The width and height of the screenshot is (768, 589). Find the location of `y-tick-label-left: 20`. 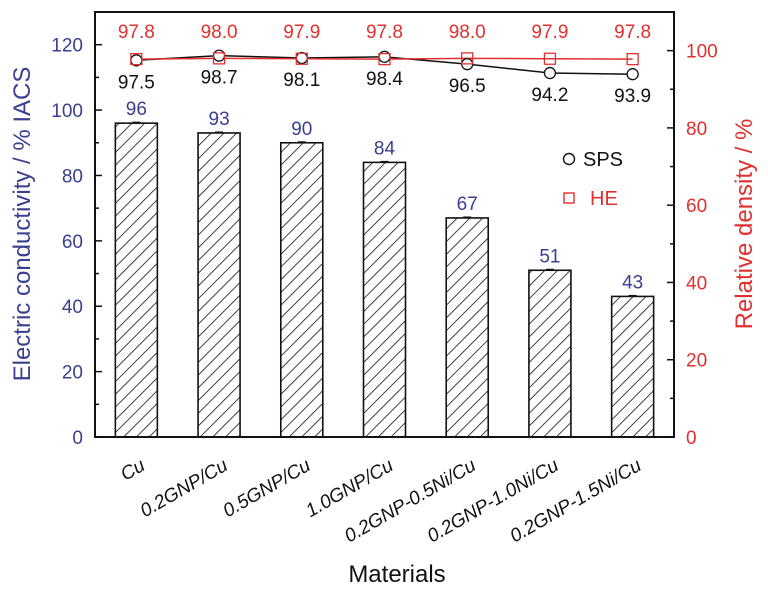

y-tick-label-left: 20 is located at coordinates (72, 373).